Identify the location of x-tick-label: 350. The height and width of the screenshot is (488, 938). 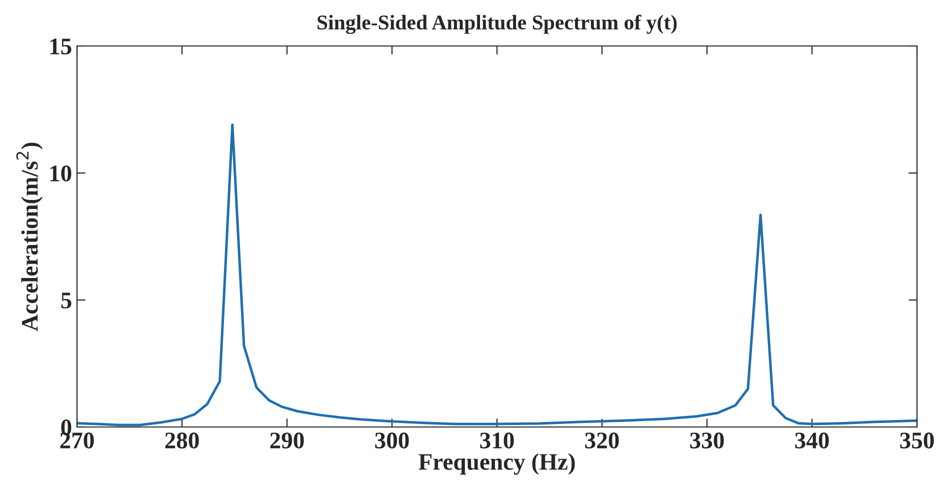
(917, 440).